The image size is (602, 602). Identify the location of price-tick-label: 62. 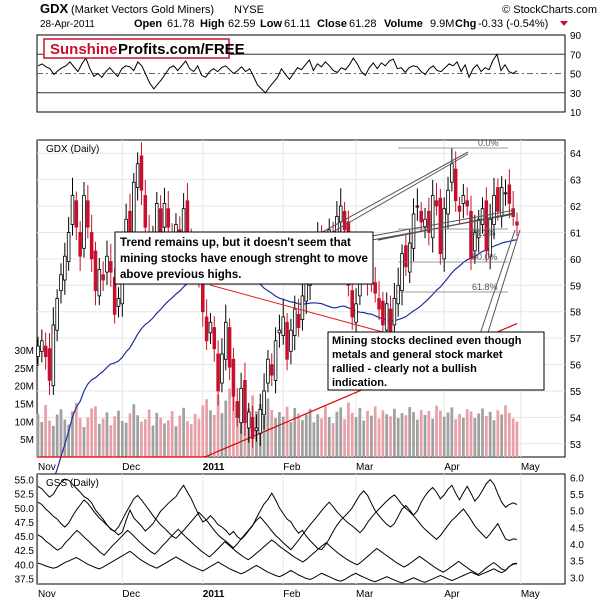
(576, 207).